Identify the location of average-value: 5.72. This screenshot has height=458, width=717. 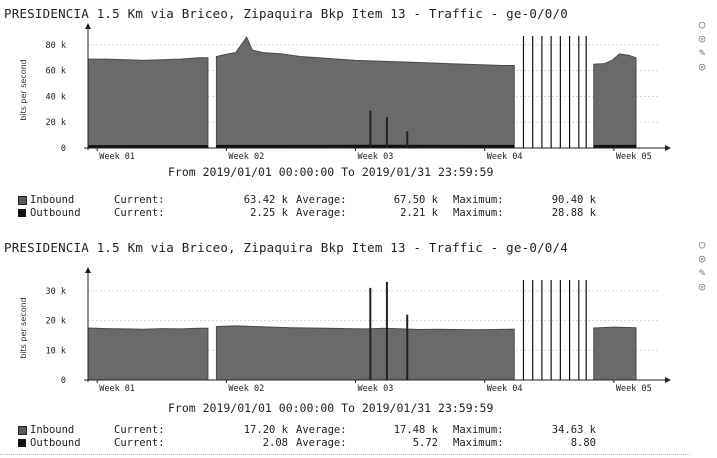
(425, 443).